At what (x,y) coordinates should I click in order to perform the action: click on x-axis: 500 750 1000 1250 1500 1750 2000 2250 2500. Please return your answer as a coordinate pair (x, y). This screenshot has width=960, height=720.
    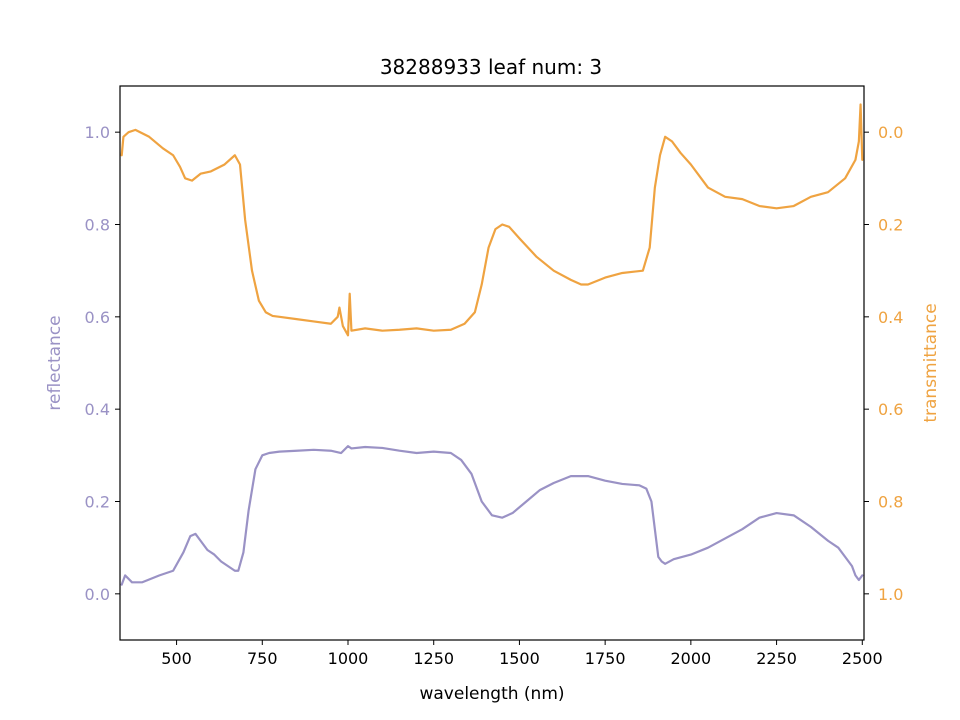
    Looking at the image, I should click on (522, 654).